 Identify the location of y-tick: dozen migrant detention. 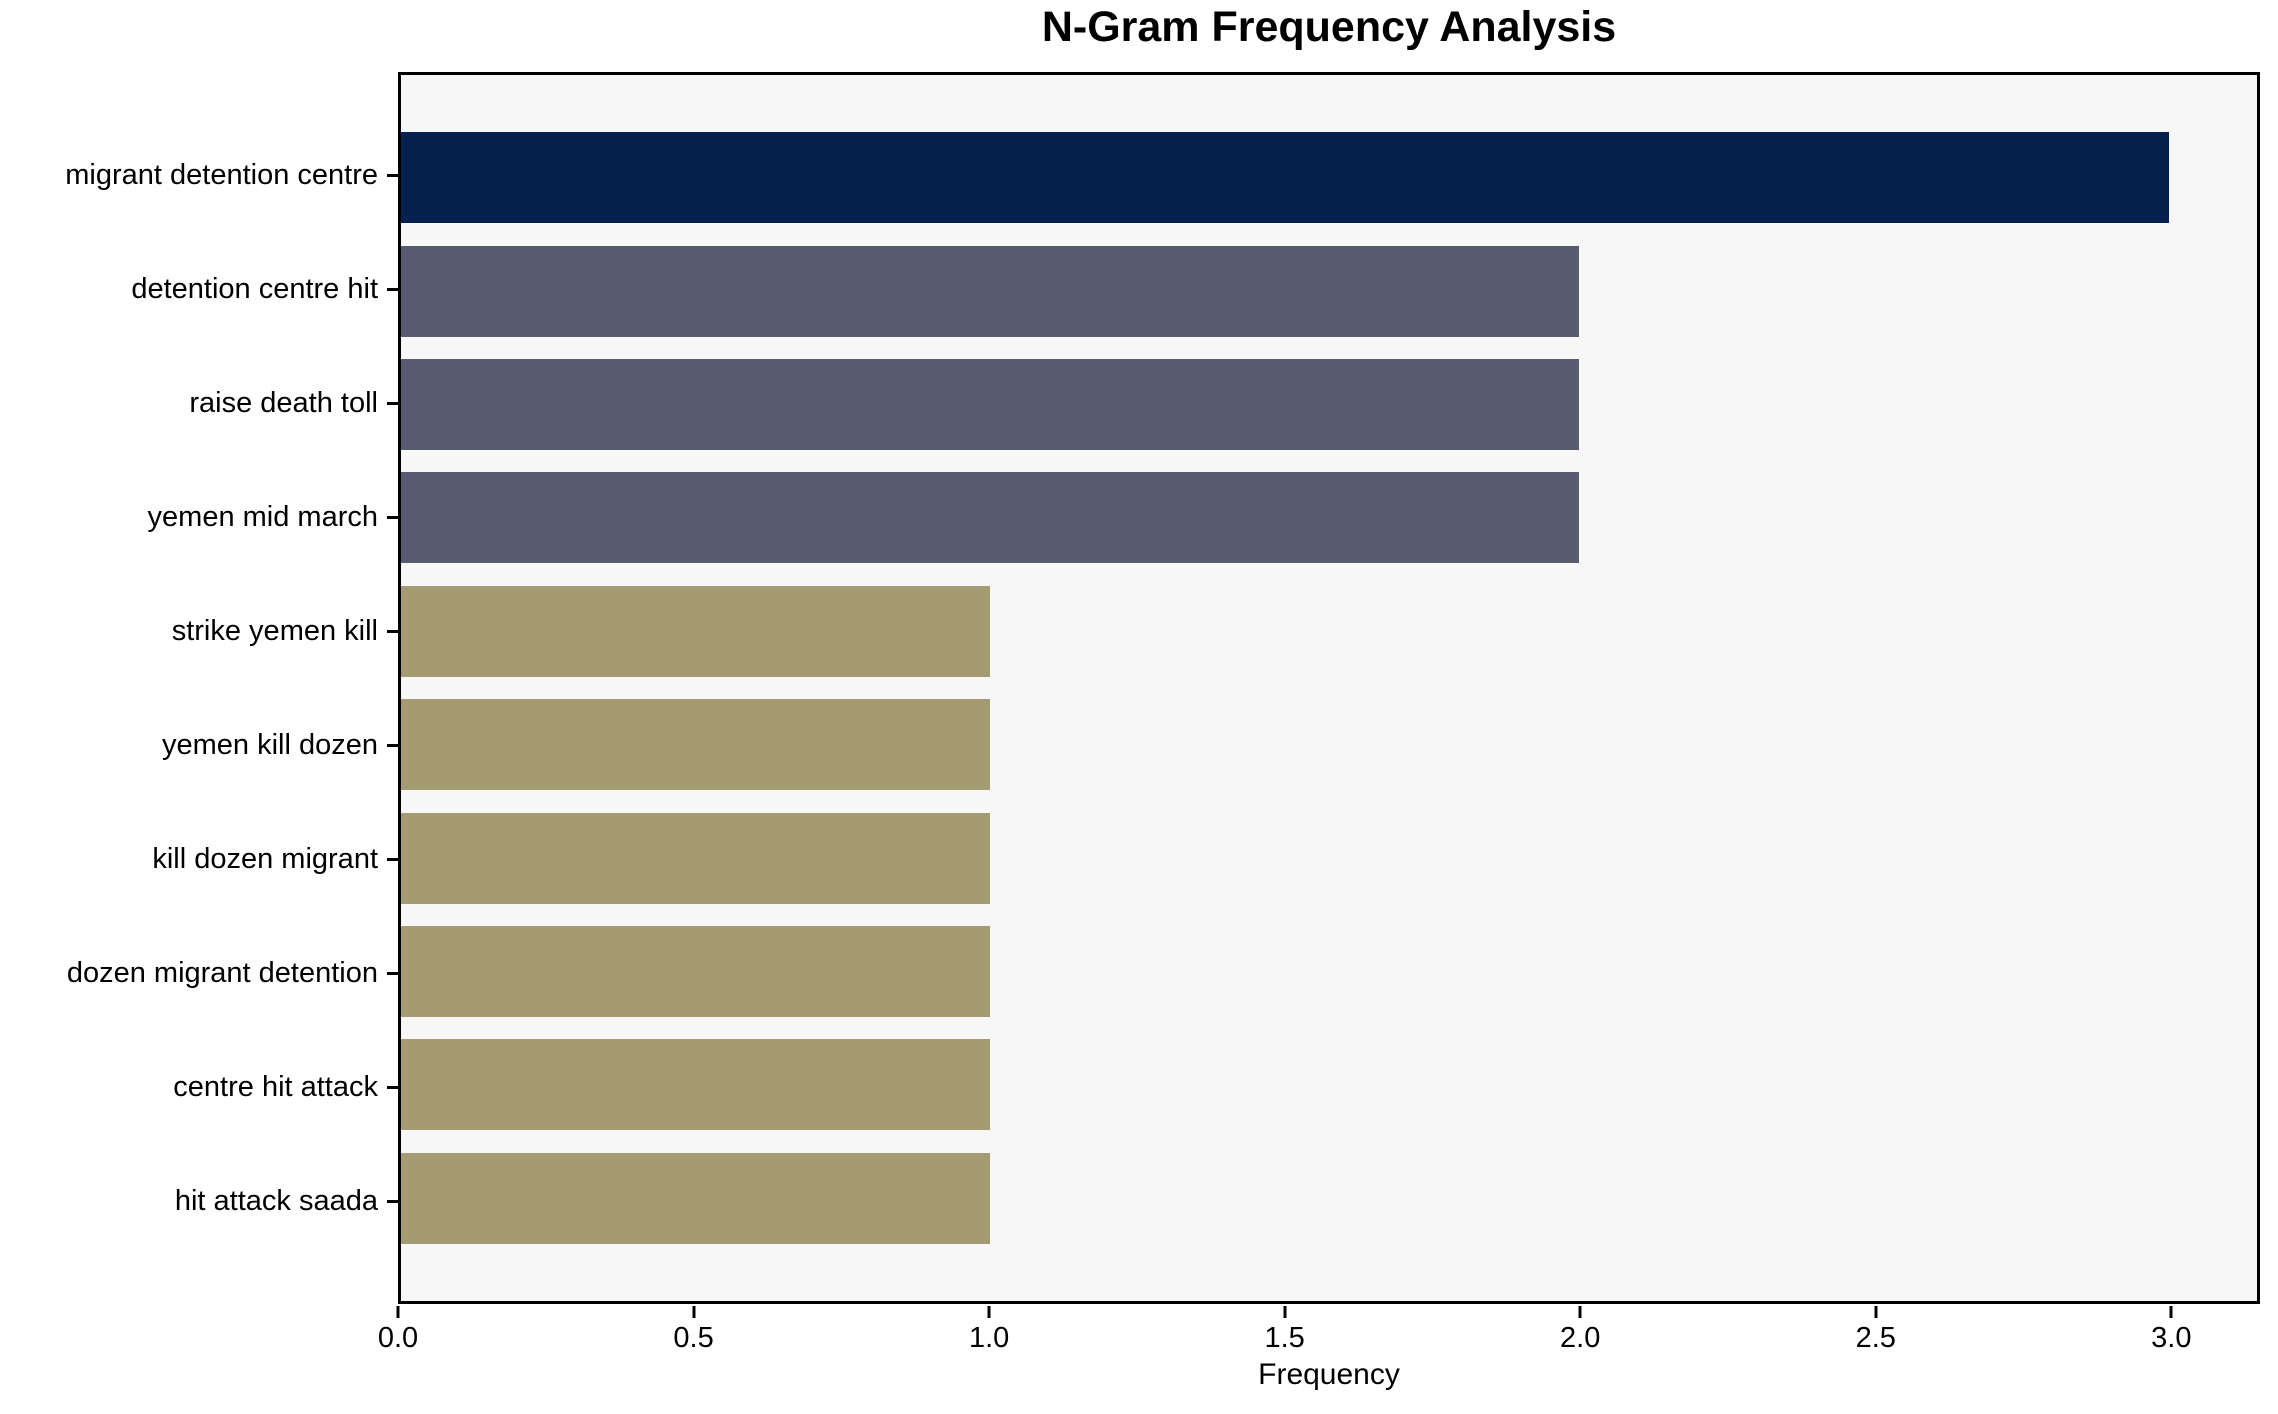
(199, 973).